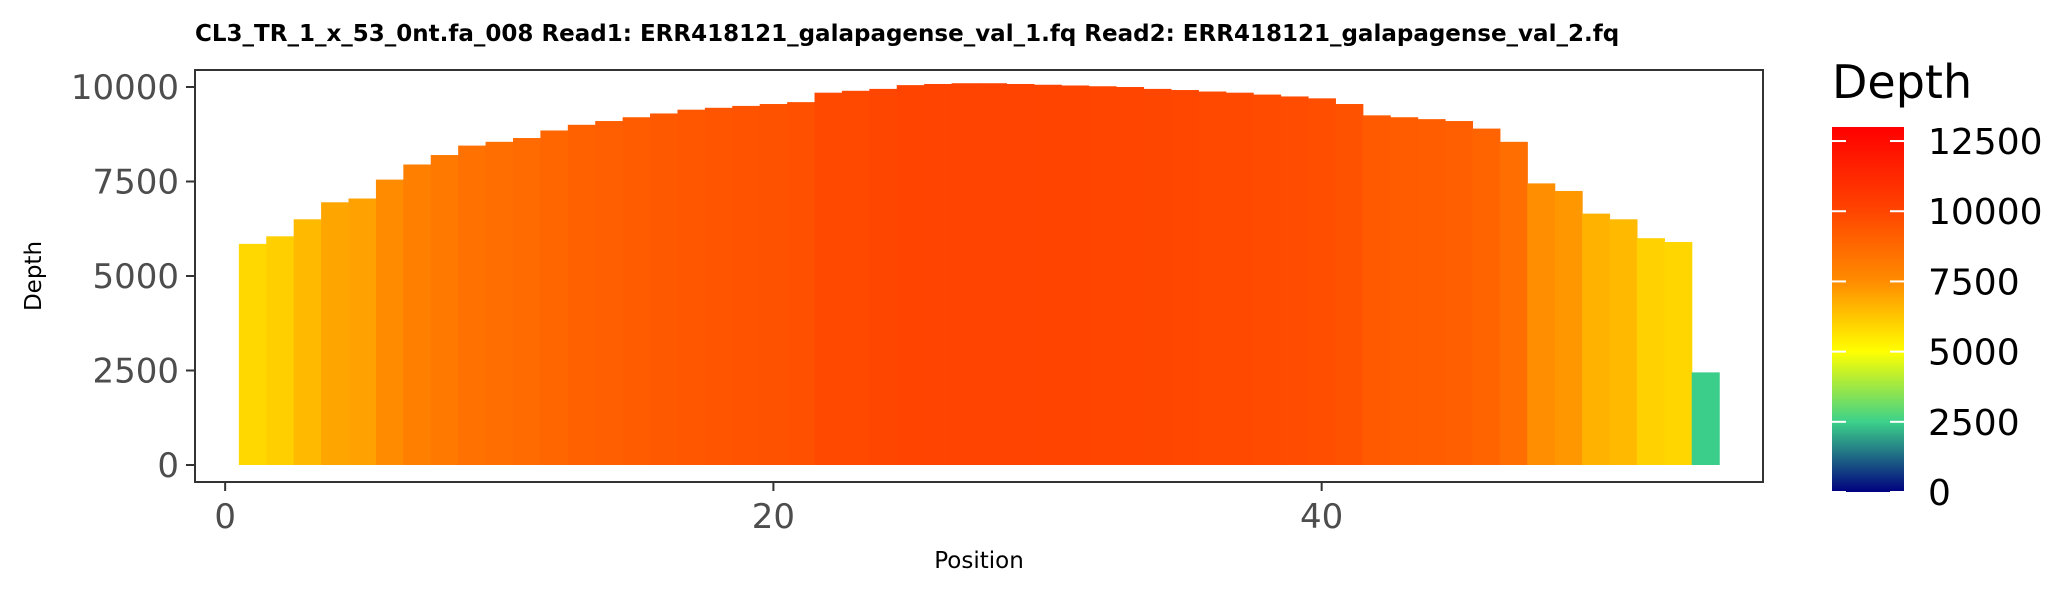  What do you see at coordinates (1985, 212) in the screenshot?
I see `legend-tick-label: 10000` at bounding box center [1985, 212].